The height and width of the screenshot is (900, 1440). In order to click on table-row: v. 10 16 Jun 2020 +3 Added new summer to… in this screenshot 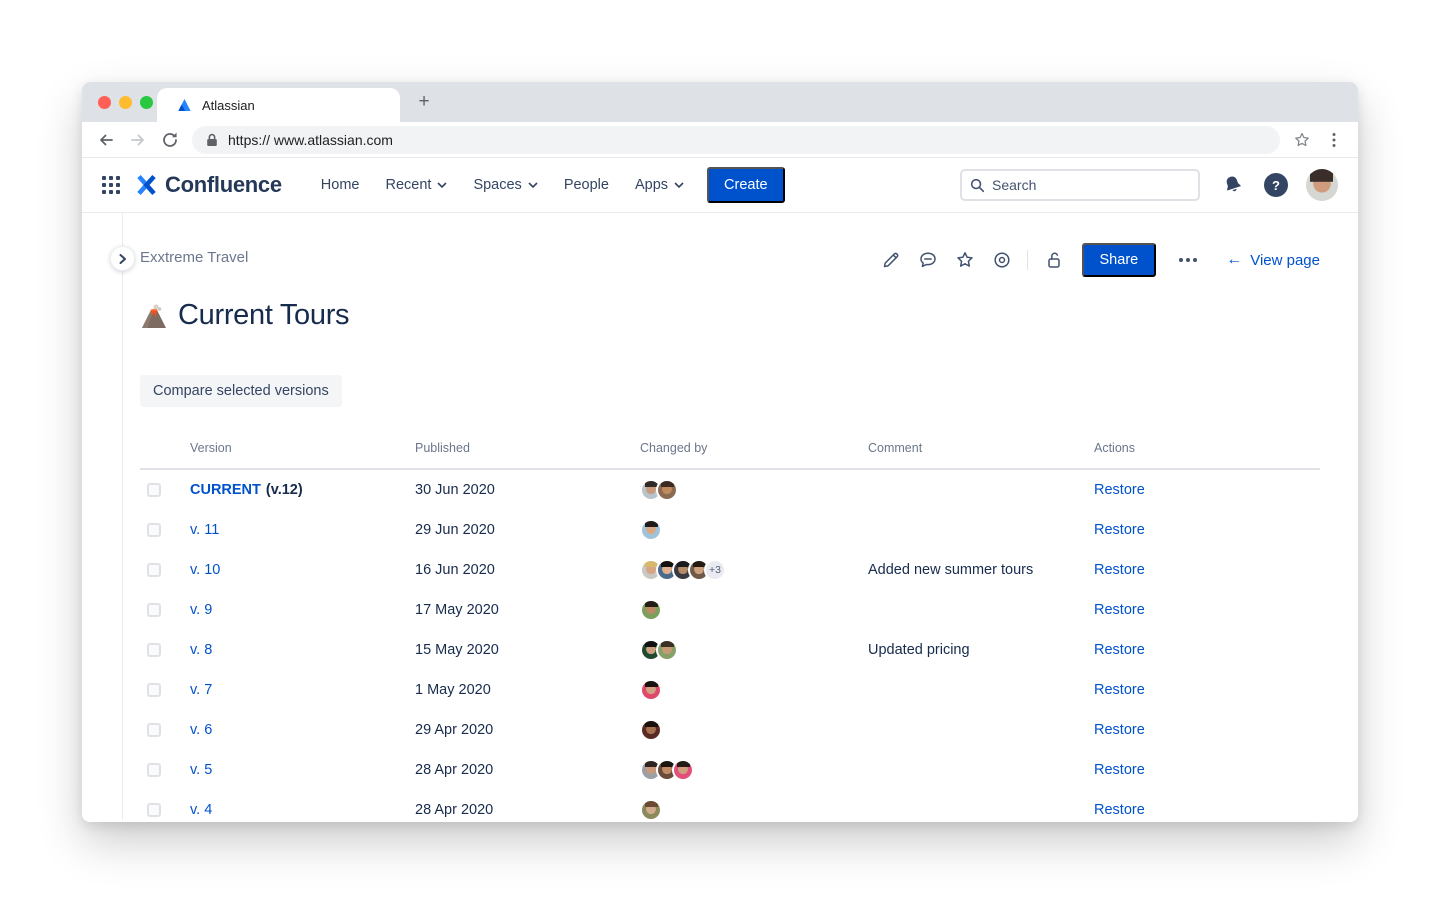, I will do `click(730, 570)`.